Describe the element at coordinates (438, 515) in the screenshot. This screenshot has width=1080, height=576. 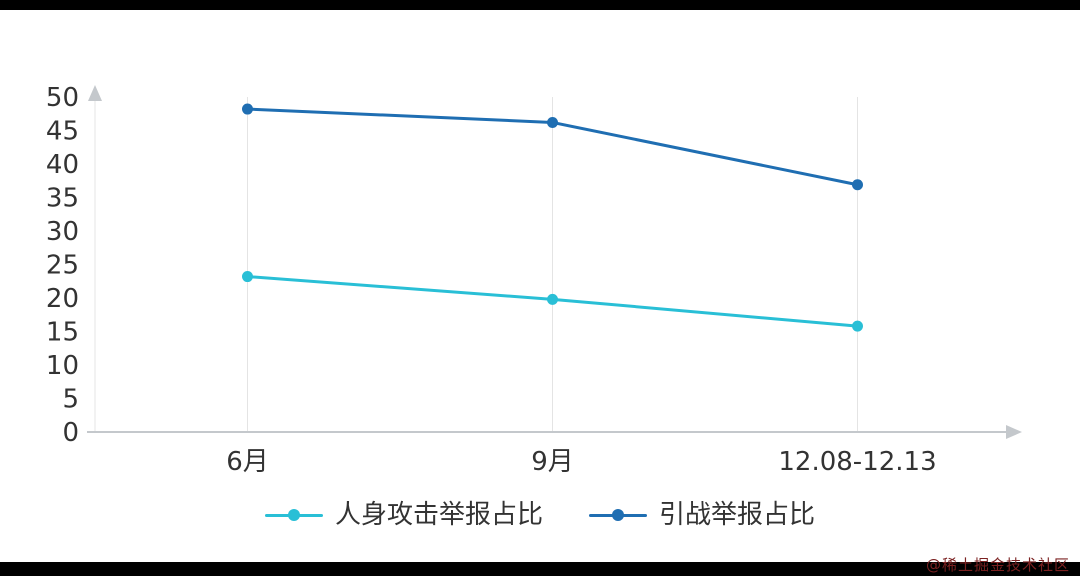
I see `legend-label: 人身攻击举报占比` at that location.